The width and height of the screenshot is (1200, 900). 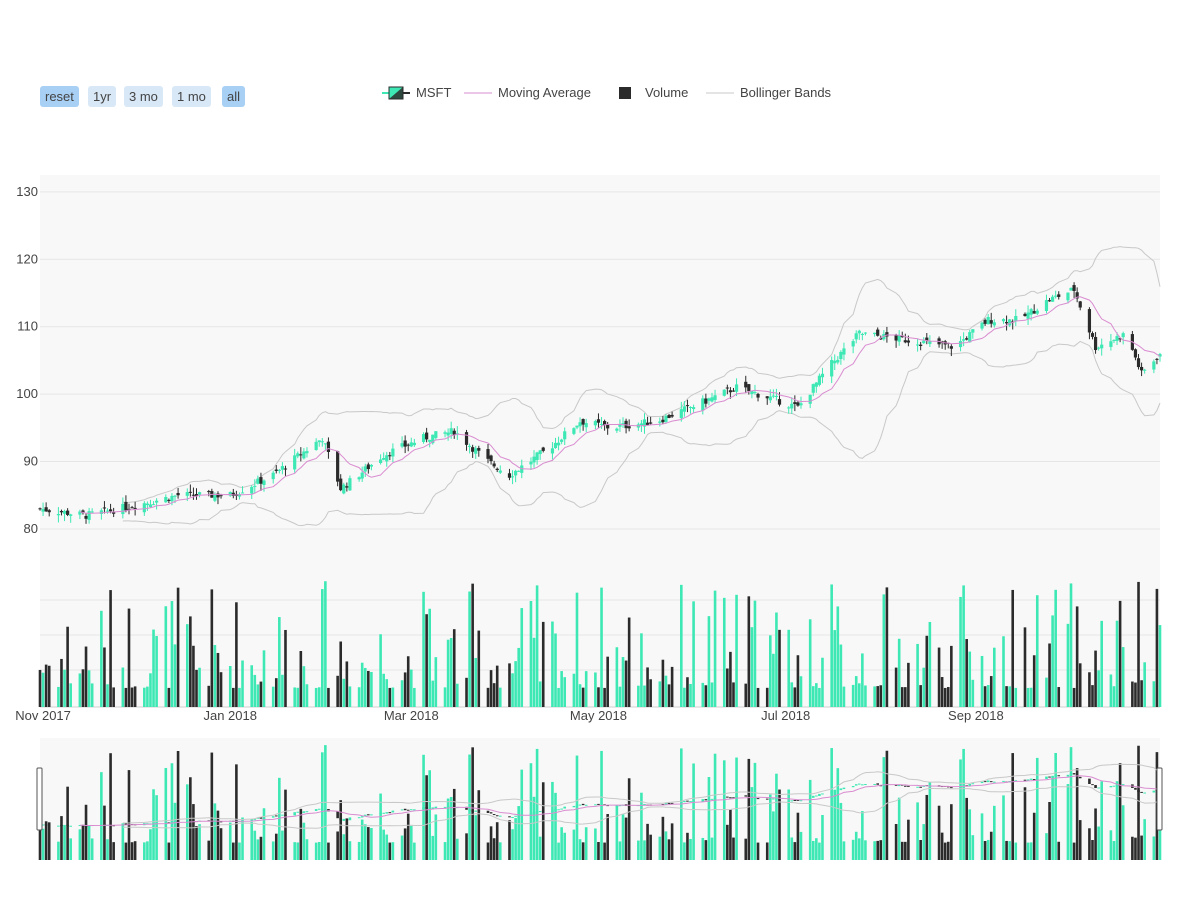 I want to click on range-all-button: all, so click(x=234, y=96).